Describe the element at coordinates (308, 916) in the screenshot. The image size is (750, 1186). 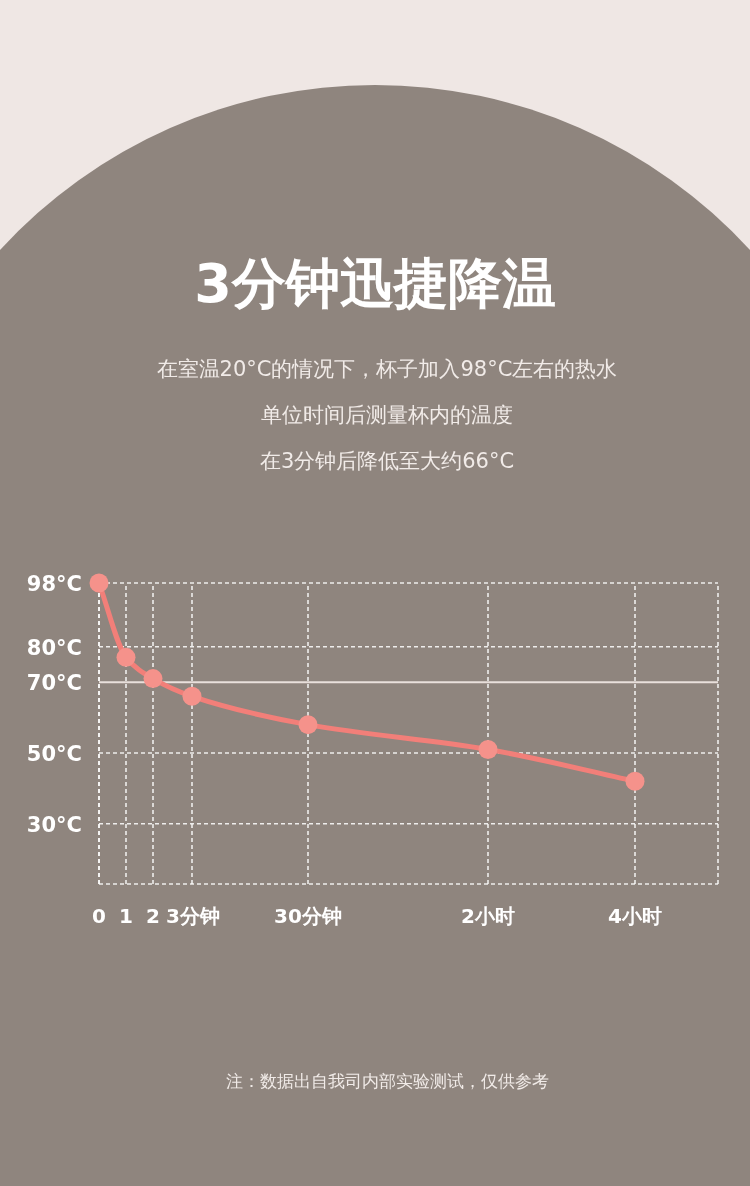
I see `x-tick-label: 30分钟` at that location.